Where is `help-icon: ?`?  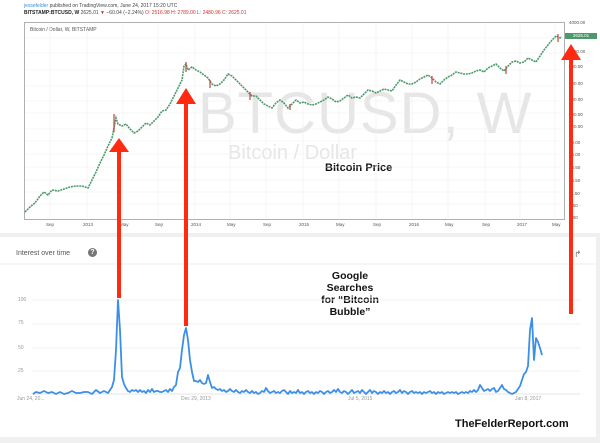
help-icon: ? is located at coordinates (92, 252).